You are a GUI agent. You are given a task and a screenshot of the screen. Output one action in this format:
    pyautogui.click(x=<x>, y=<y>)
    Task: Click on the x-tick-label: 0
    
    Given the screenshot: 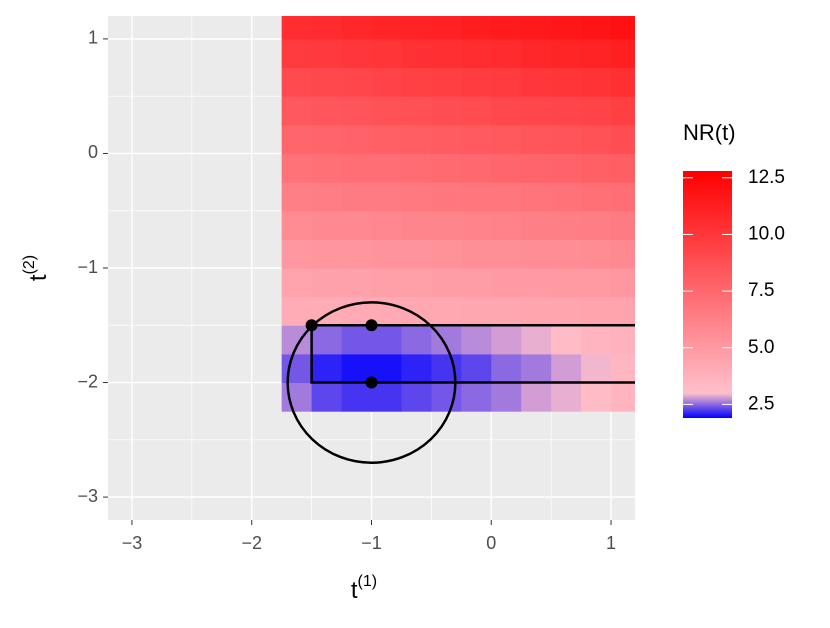 What is the action you would take?
    pyautogui.click(x=491, y=543)
    